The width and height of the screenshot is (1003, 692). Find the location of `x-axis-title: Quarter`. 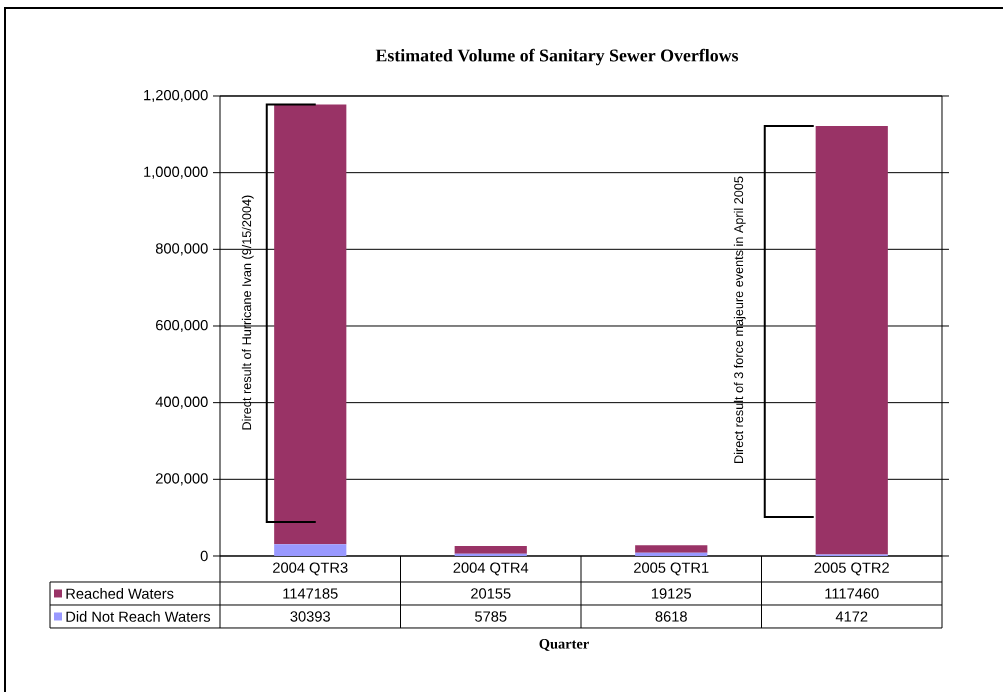

x-axis-title: Quarter is located at coordinates (564, 645).